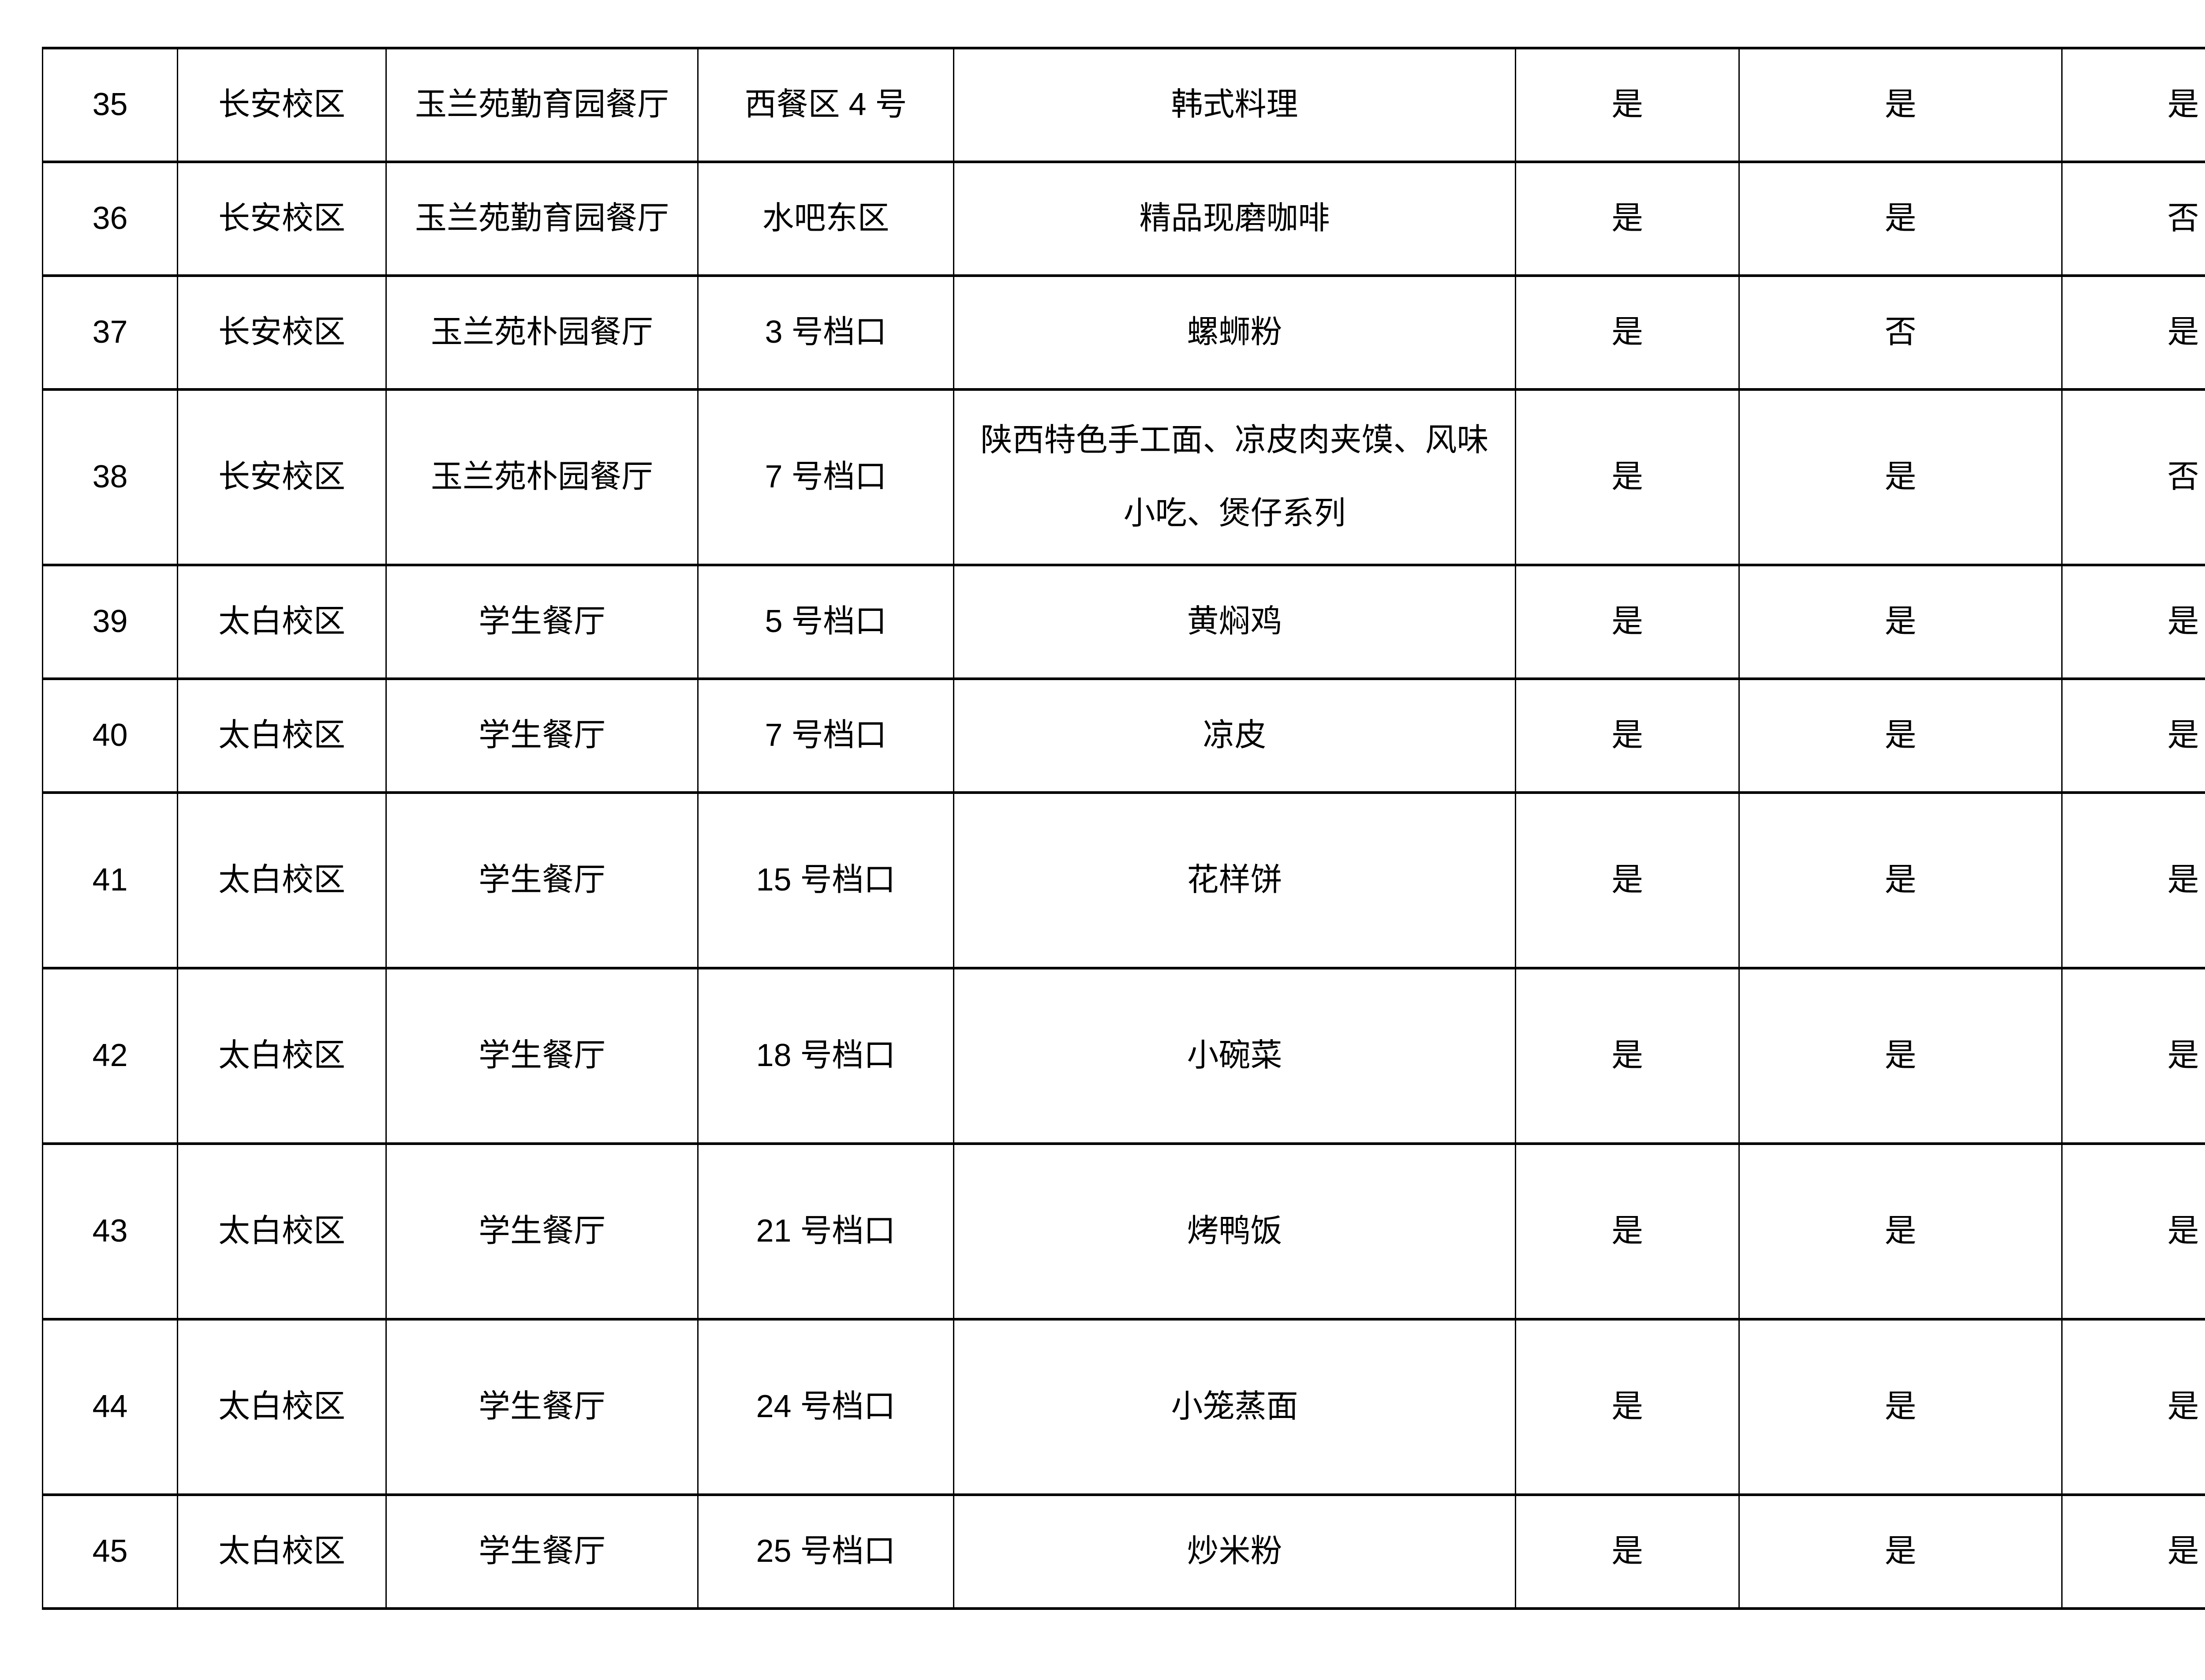 This screenshot has height=1680, width=2205. I want to click on cuisine-cell: 凉皮, so click(1234, 735).